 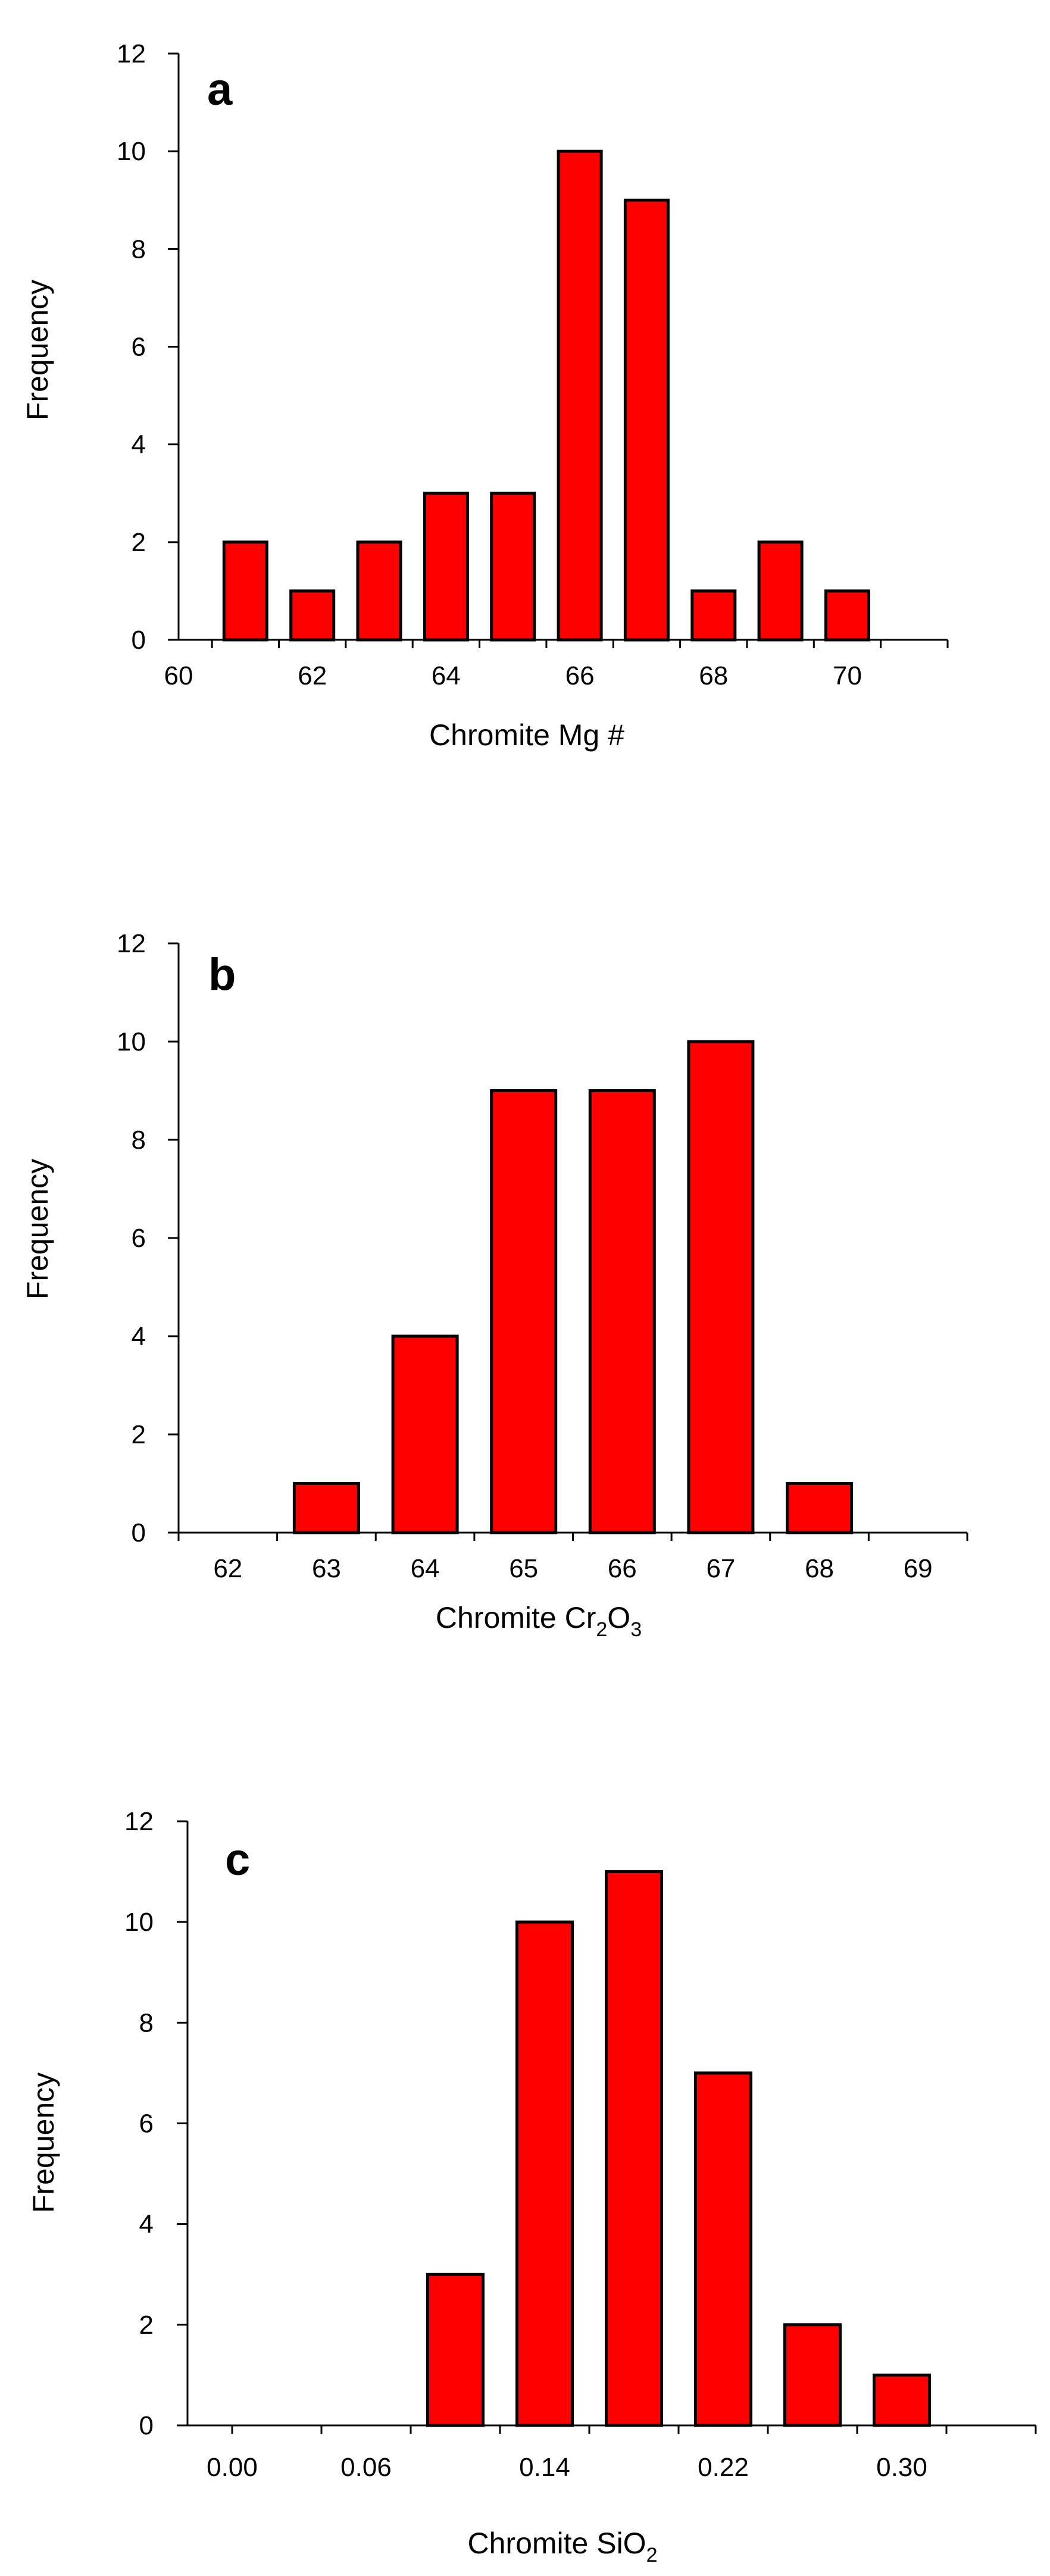 What do you see at coordinates (237, 1859) in the screenshot?
I see `panel-letter: c` at bounding box center [237, 1859].